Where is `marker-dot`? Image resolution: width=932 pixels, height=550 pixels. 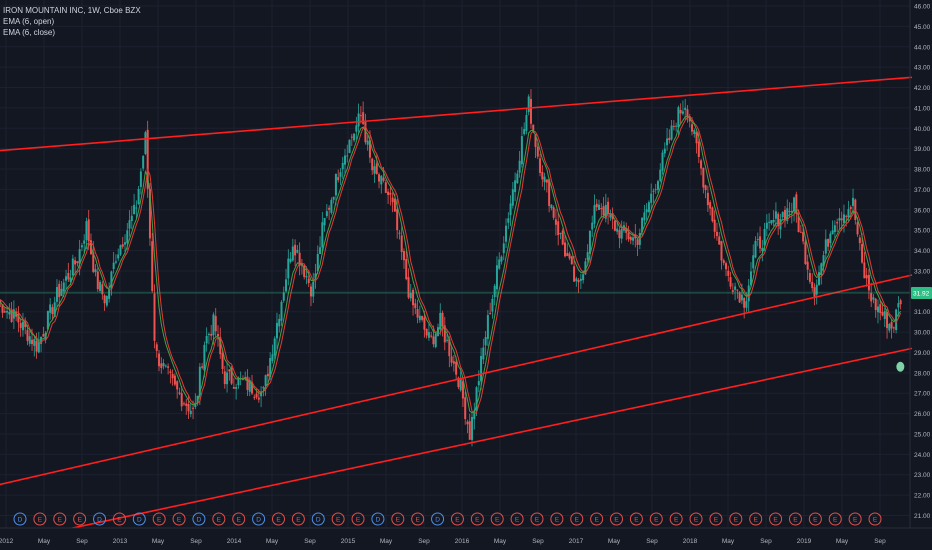 marker-dot is located at coordinates (900, 366).